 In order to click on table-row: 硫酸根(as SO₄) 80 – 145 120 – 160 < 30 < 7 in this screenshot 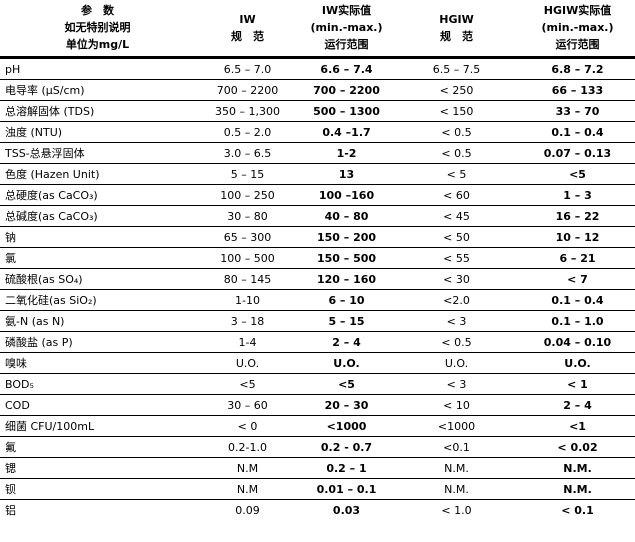, I will do `click(317, 279)`.